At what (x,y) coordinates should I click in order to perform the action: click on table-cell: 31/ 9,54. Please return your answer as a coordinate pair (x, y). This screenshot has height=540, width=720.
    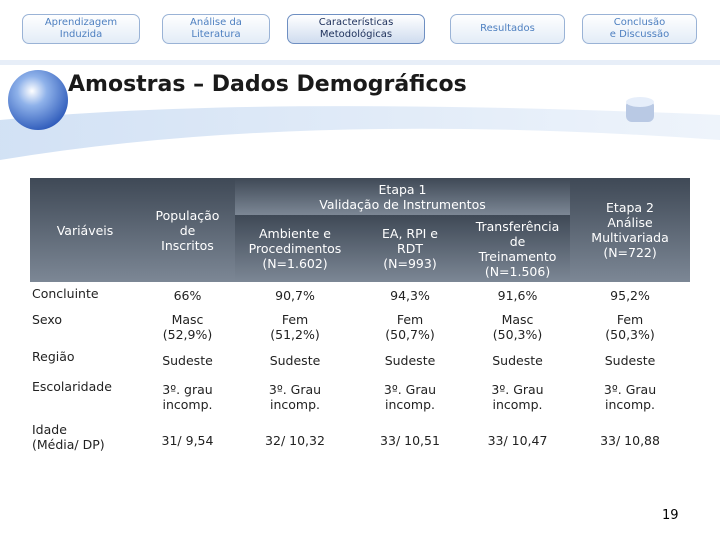
    Looking at the image, I should click on (187, 440).